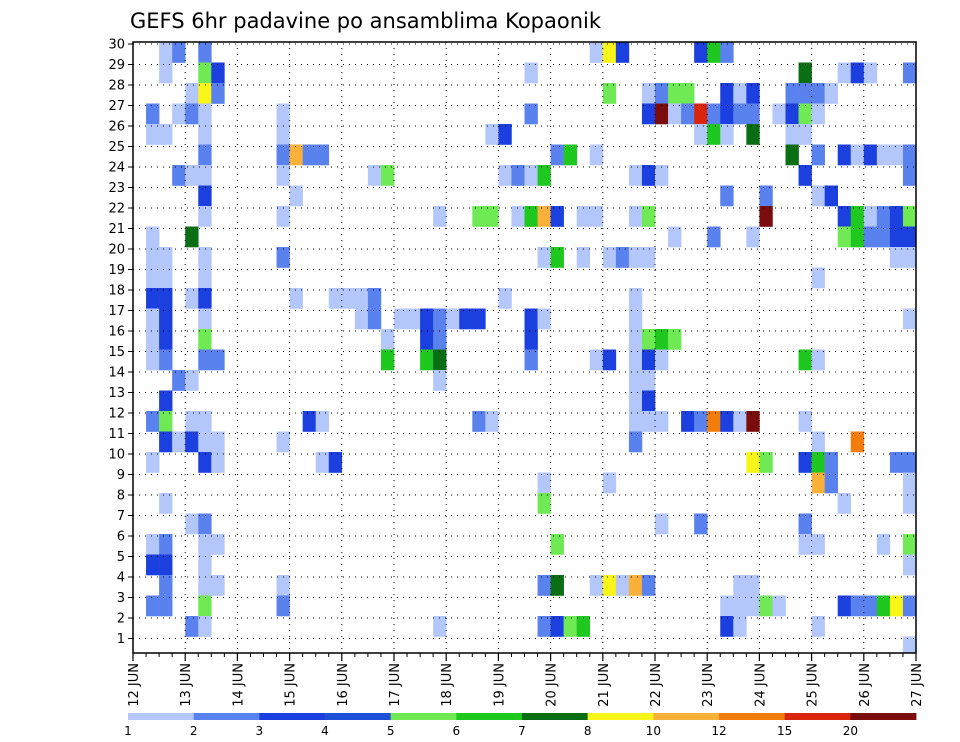 The height and width of the screenshot is (742, 960). Describe the element at coordinates (116, 270) in the screenshot. I see `y-tick-label: 19` at that location.